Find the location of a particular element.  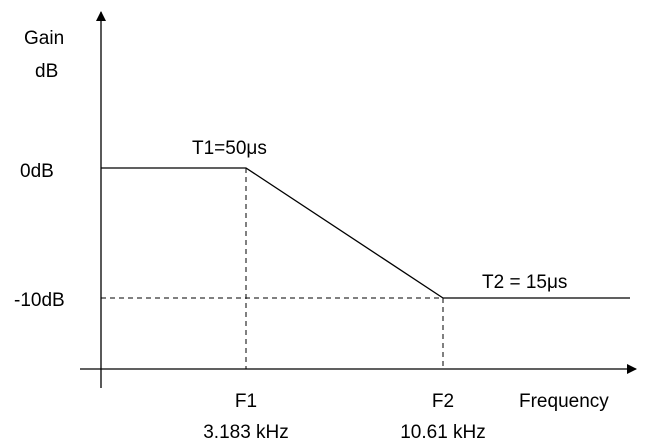

y-tick-label-minus10db: -10dB is located at coordinates (39, 300).